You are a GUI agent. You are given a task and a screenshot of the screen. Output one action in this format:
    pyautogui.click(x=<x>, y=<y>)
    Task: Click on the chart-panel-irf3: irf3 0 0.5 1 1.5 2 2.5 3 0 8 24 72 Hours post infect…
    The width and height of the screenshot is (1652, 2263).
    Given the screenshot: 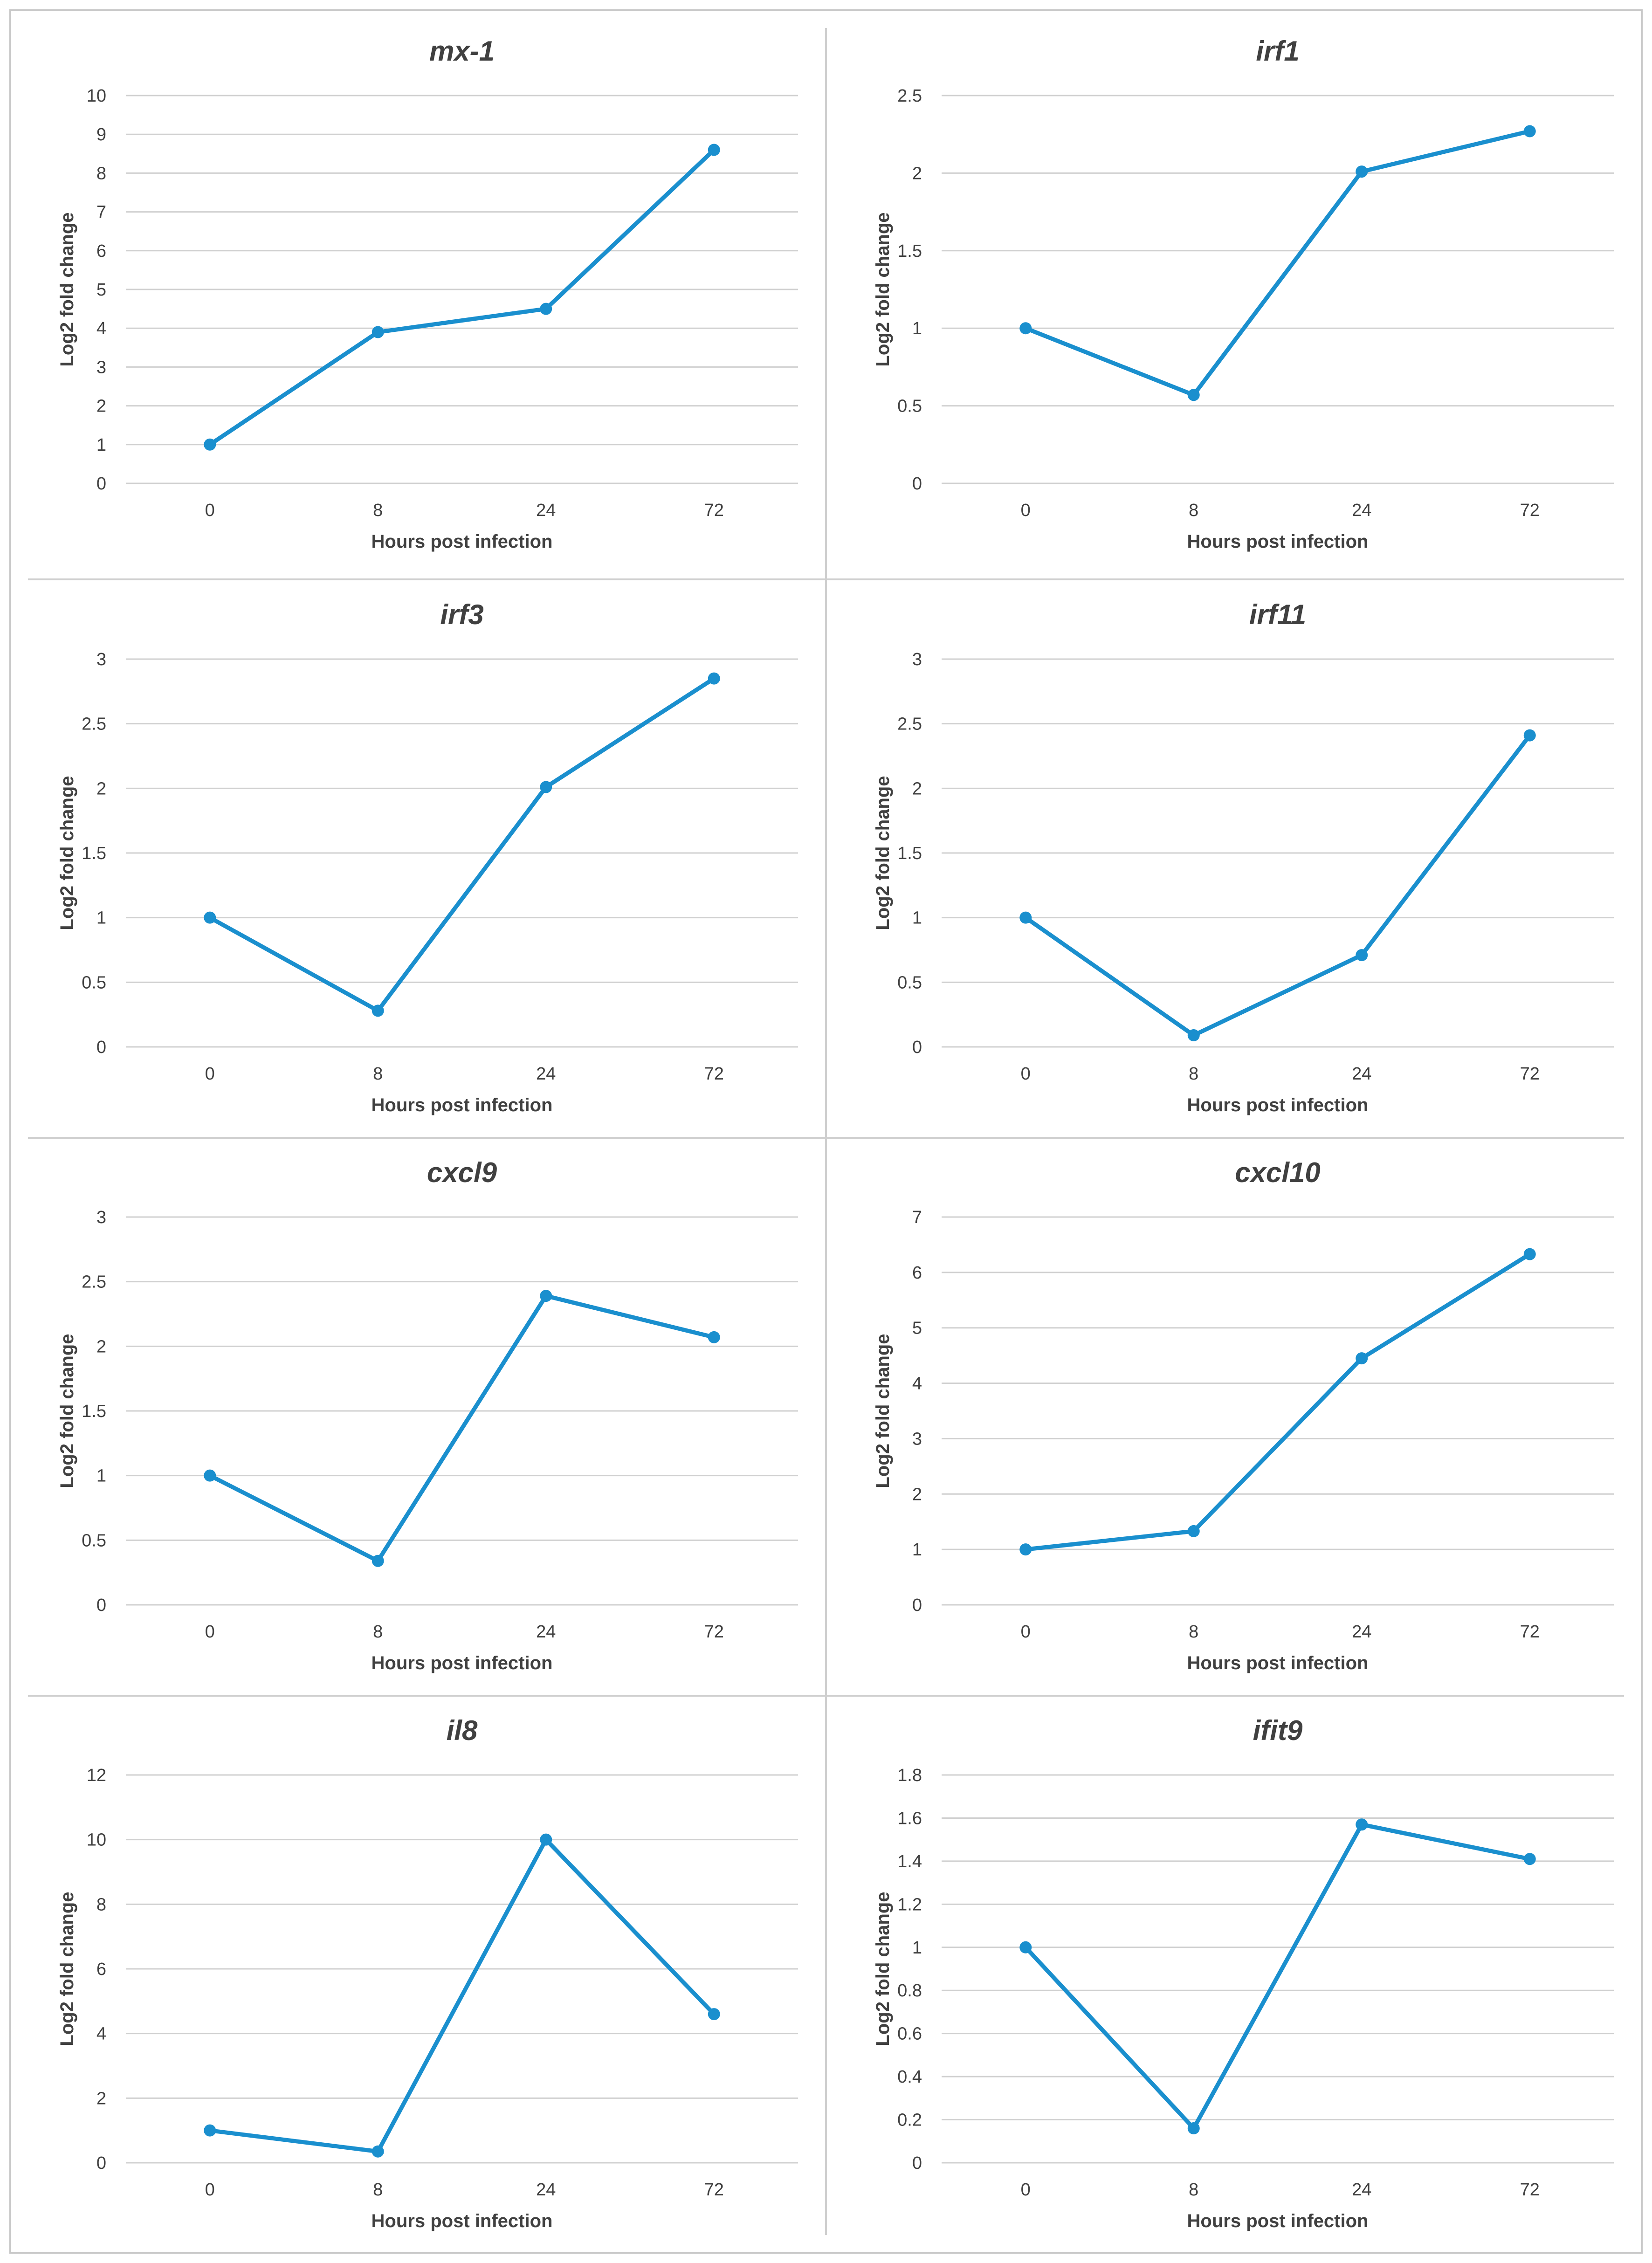 What is the action you would take?
    pyautogui.click(x=428, y=857)
    